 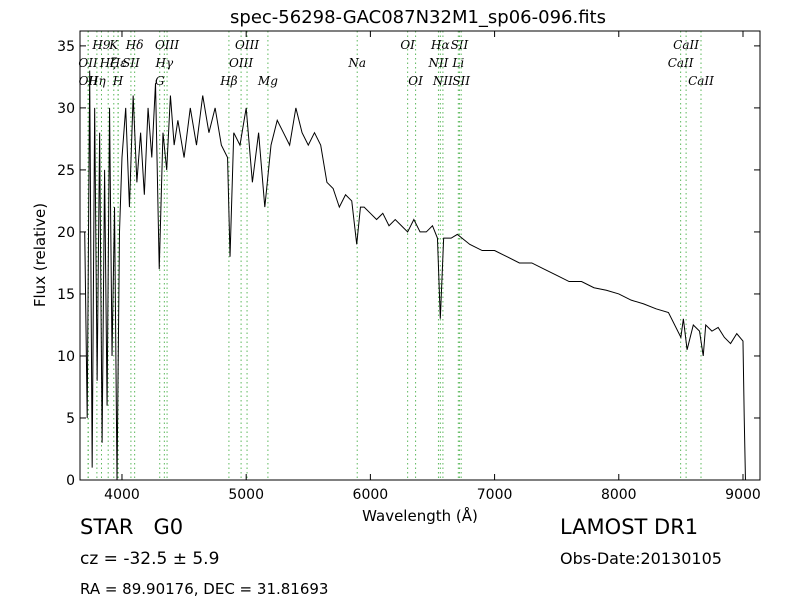 What do you see at coordinates (66, 47) in the screenshot?
I see `y-tick-label: 35` at bounding box center [66, 47].